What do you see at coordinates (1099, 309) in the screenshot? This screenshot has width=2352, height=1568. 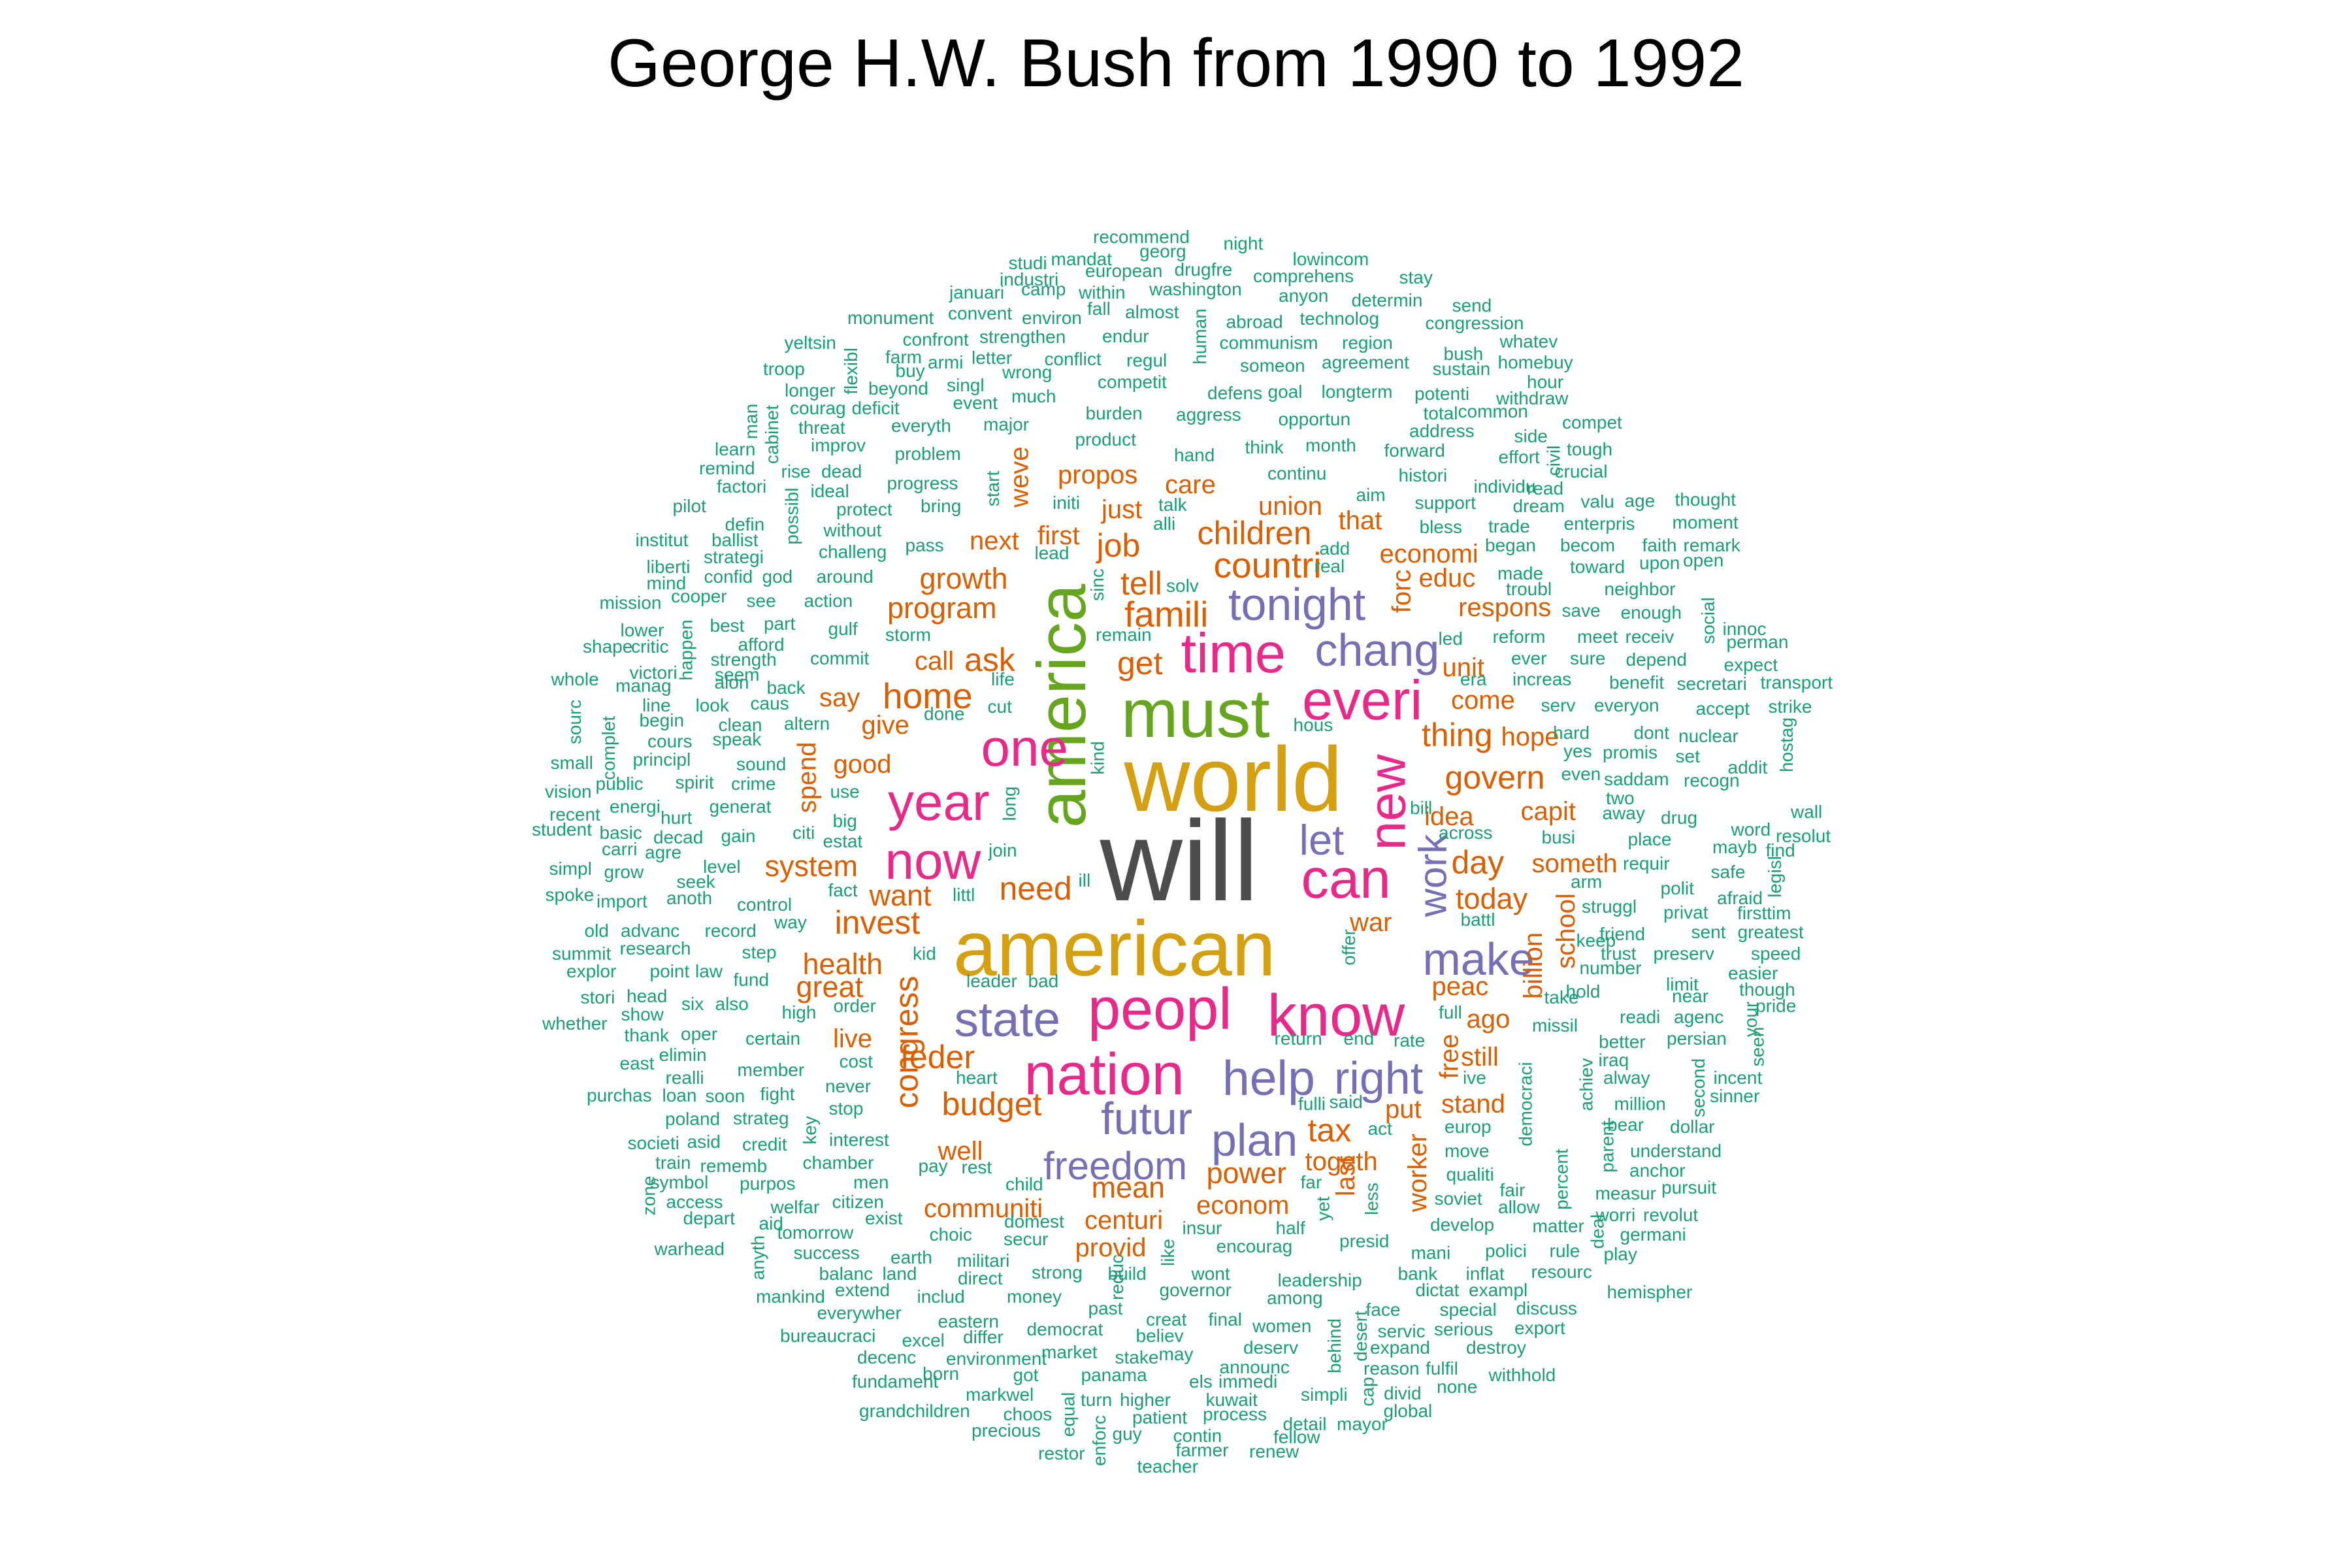 I see `word-fall: fall` at bounding box center [1099, 309].